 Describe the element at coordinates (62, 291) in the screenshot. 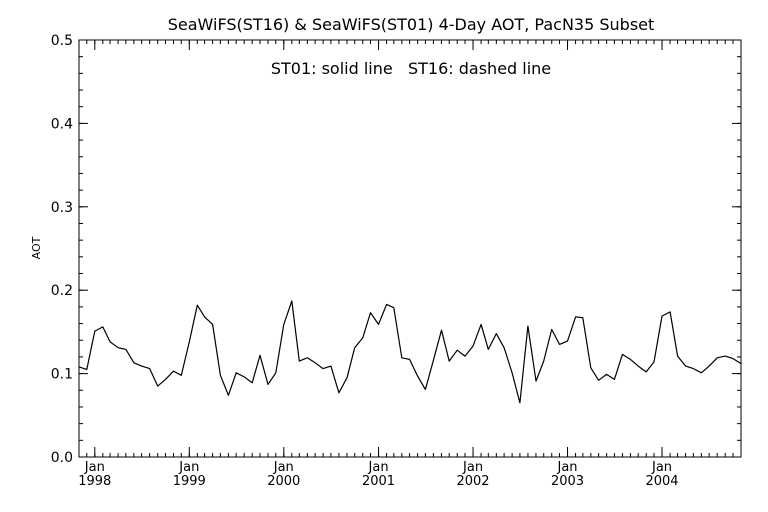

I see `y-tick-label: 0.2` at that location.